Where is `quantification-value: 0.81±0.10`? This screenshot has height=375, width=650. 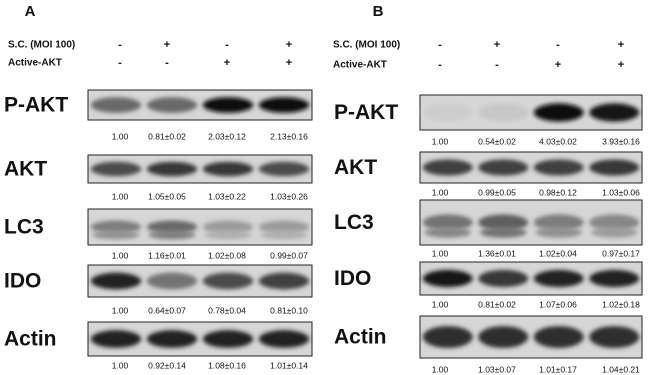
quantification-value: 0.81±0.10 is located at coordinates (289, 310).